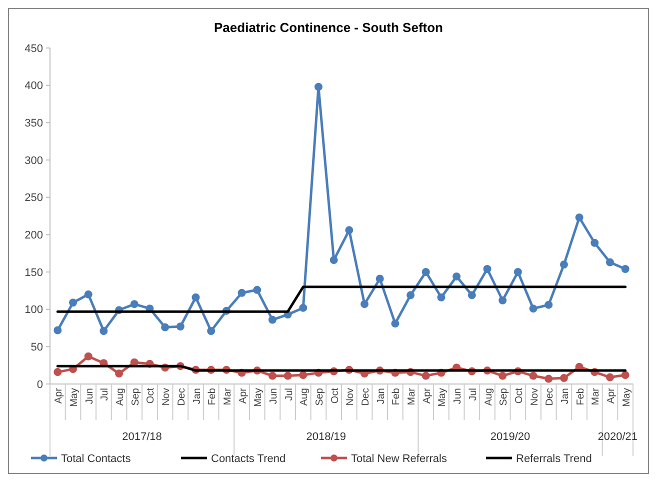 Image resolution: width=657 pixels, height=482 pixels. What do you see at coordinates (554, 458) in the screenshot?
I see `legend-label: Referrals Trend` at bounding box center [554, 458].